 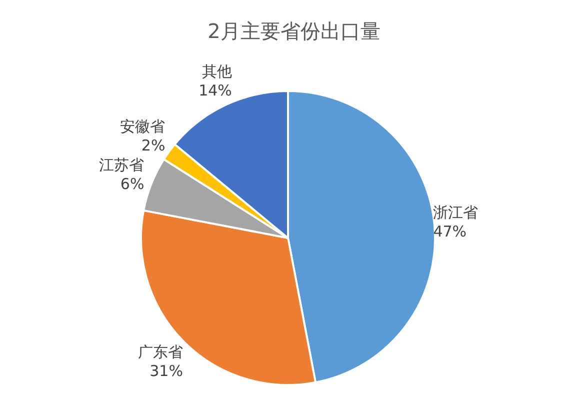 I want to click on data-label: 14%, so click(x=215, y=91).